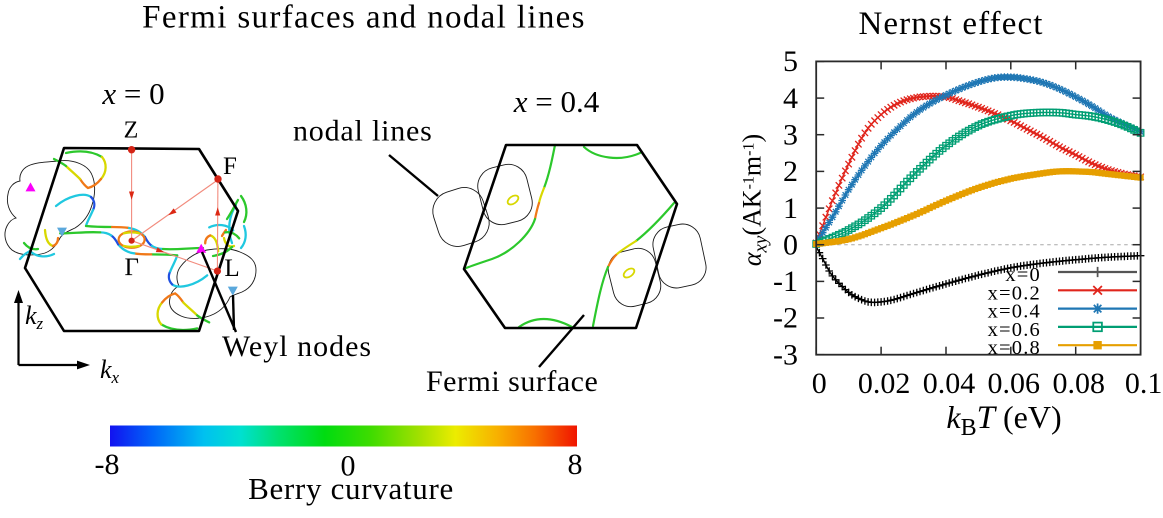 The width and height of the screenshot is (1163, 518). What do you see at coordinates (1014, 293) in the screenshot?
I see `svg-text: x=0.2` at bounding box center [1014, 293].